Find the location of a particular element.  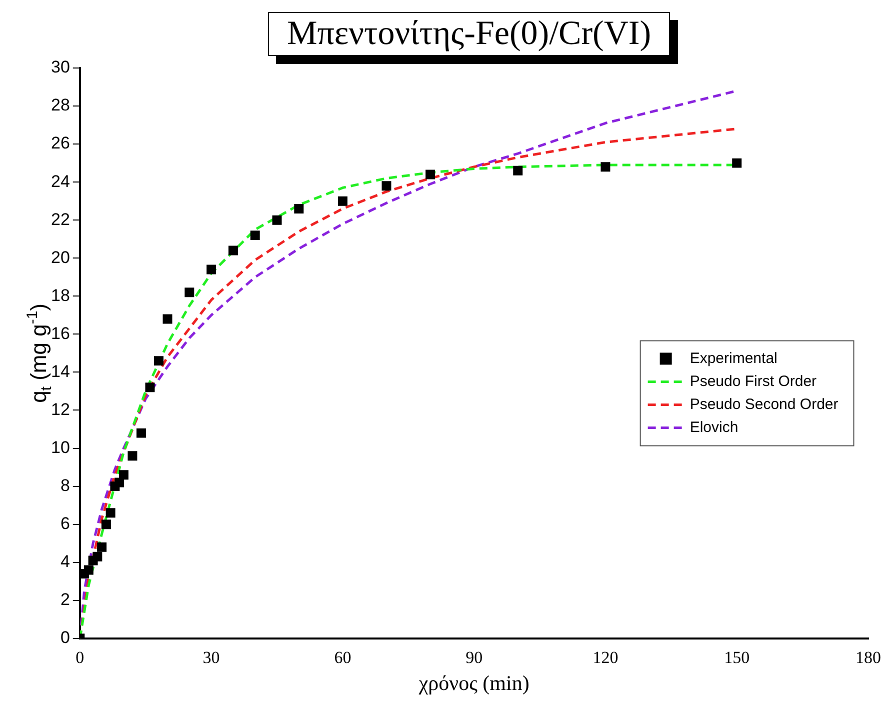

y-tick-label: 6 is located at coordinates (65, 524).